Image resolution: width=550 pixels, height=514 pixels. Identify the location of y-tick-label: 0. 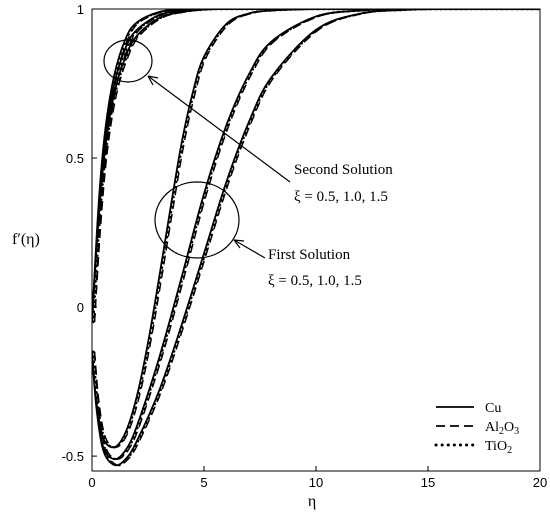
(80, 307).